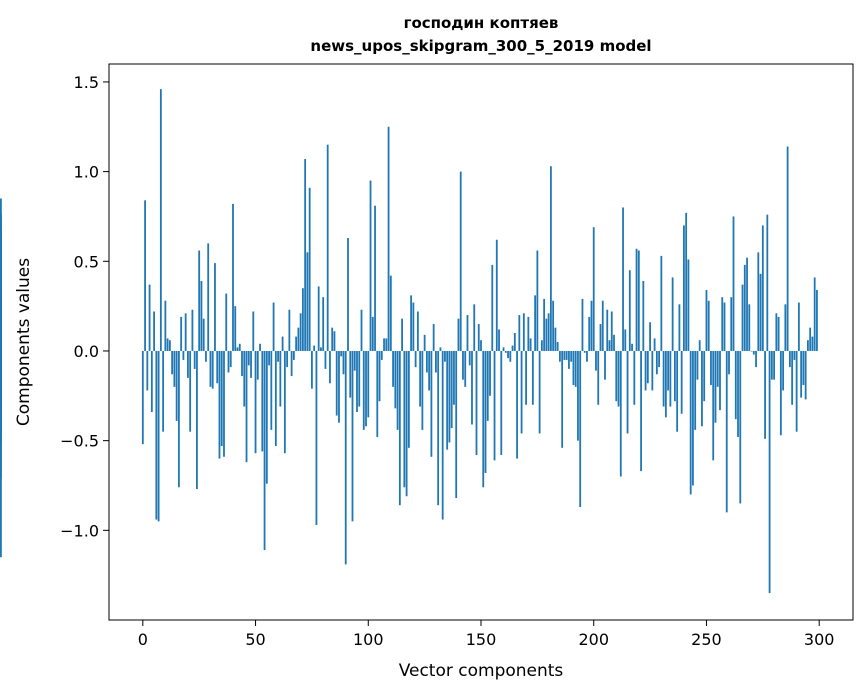 This screenshot has height=700, width=867. Describe the element at coordinates (24, 342) in the screenshot. I see `y-axis-label: Components values` at that location.